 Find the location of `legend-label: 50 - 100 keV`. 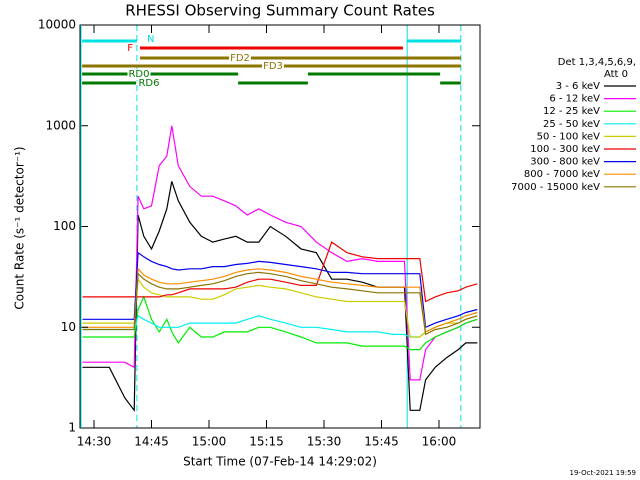

legend-label: 50 - 100 keV is located at coordinates (569, 136).